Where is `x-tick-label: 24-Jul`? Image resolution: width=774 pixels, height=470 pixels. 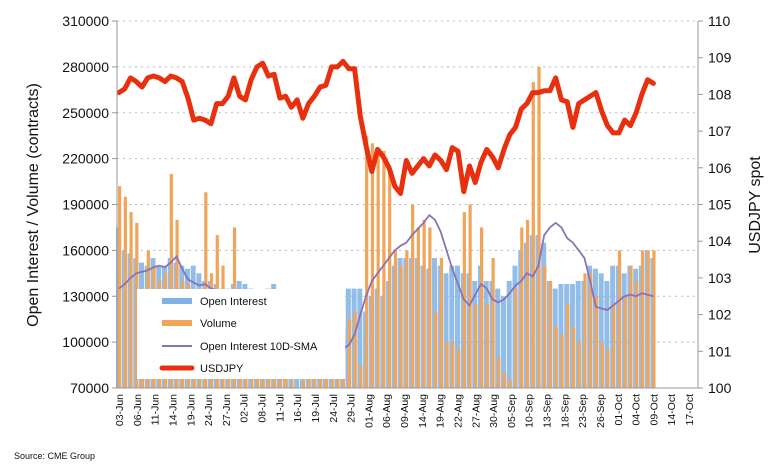
x-tick-label: 24-Jul is located at coordinates (334, 408).